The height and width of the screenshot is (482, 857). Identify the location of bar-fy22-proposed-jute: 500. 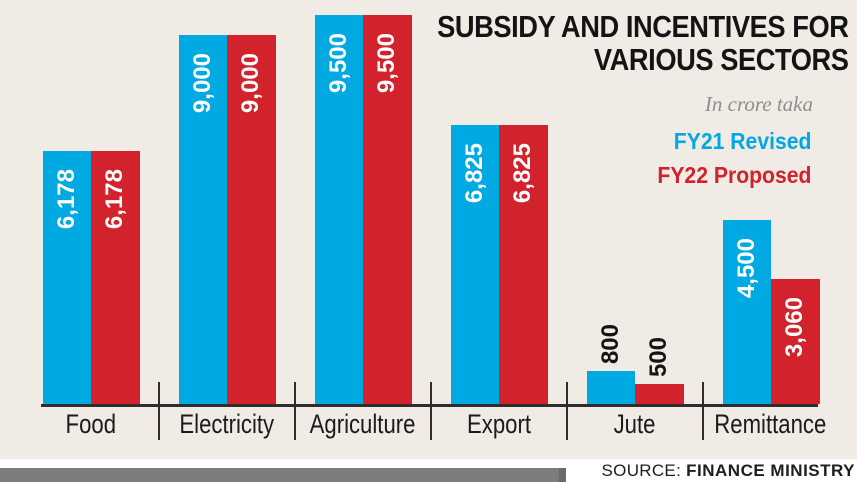
(659, 370).